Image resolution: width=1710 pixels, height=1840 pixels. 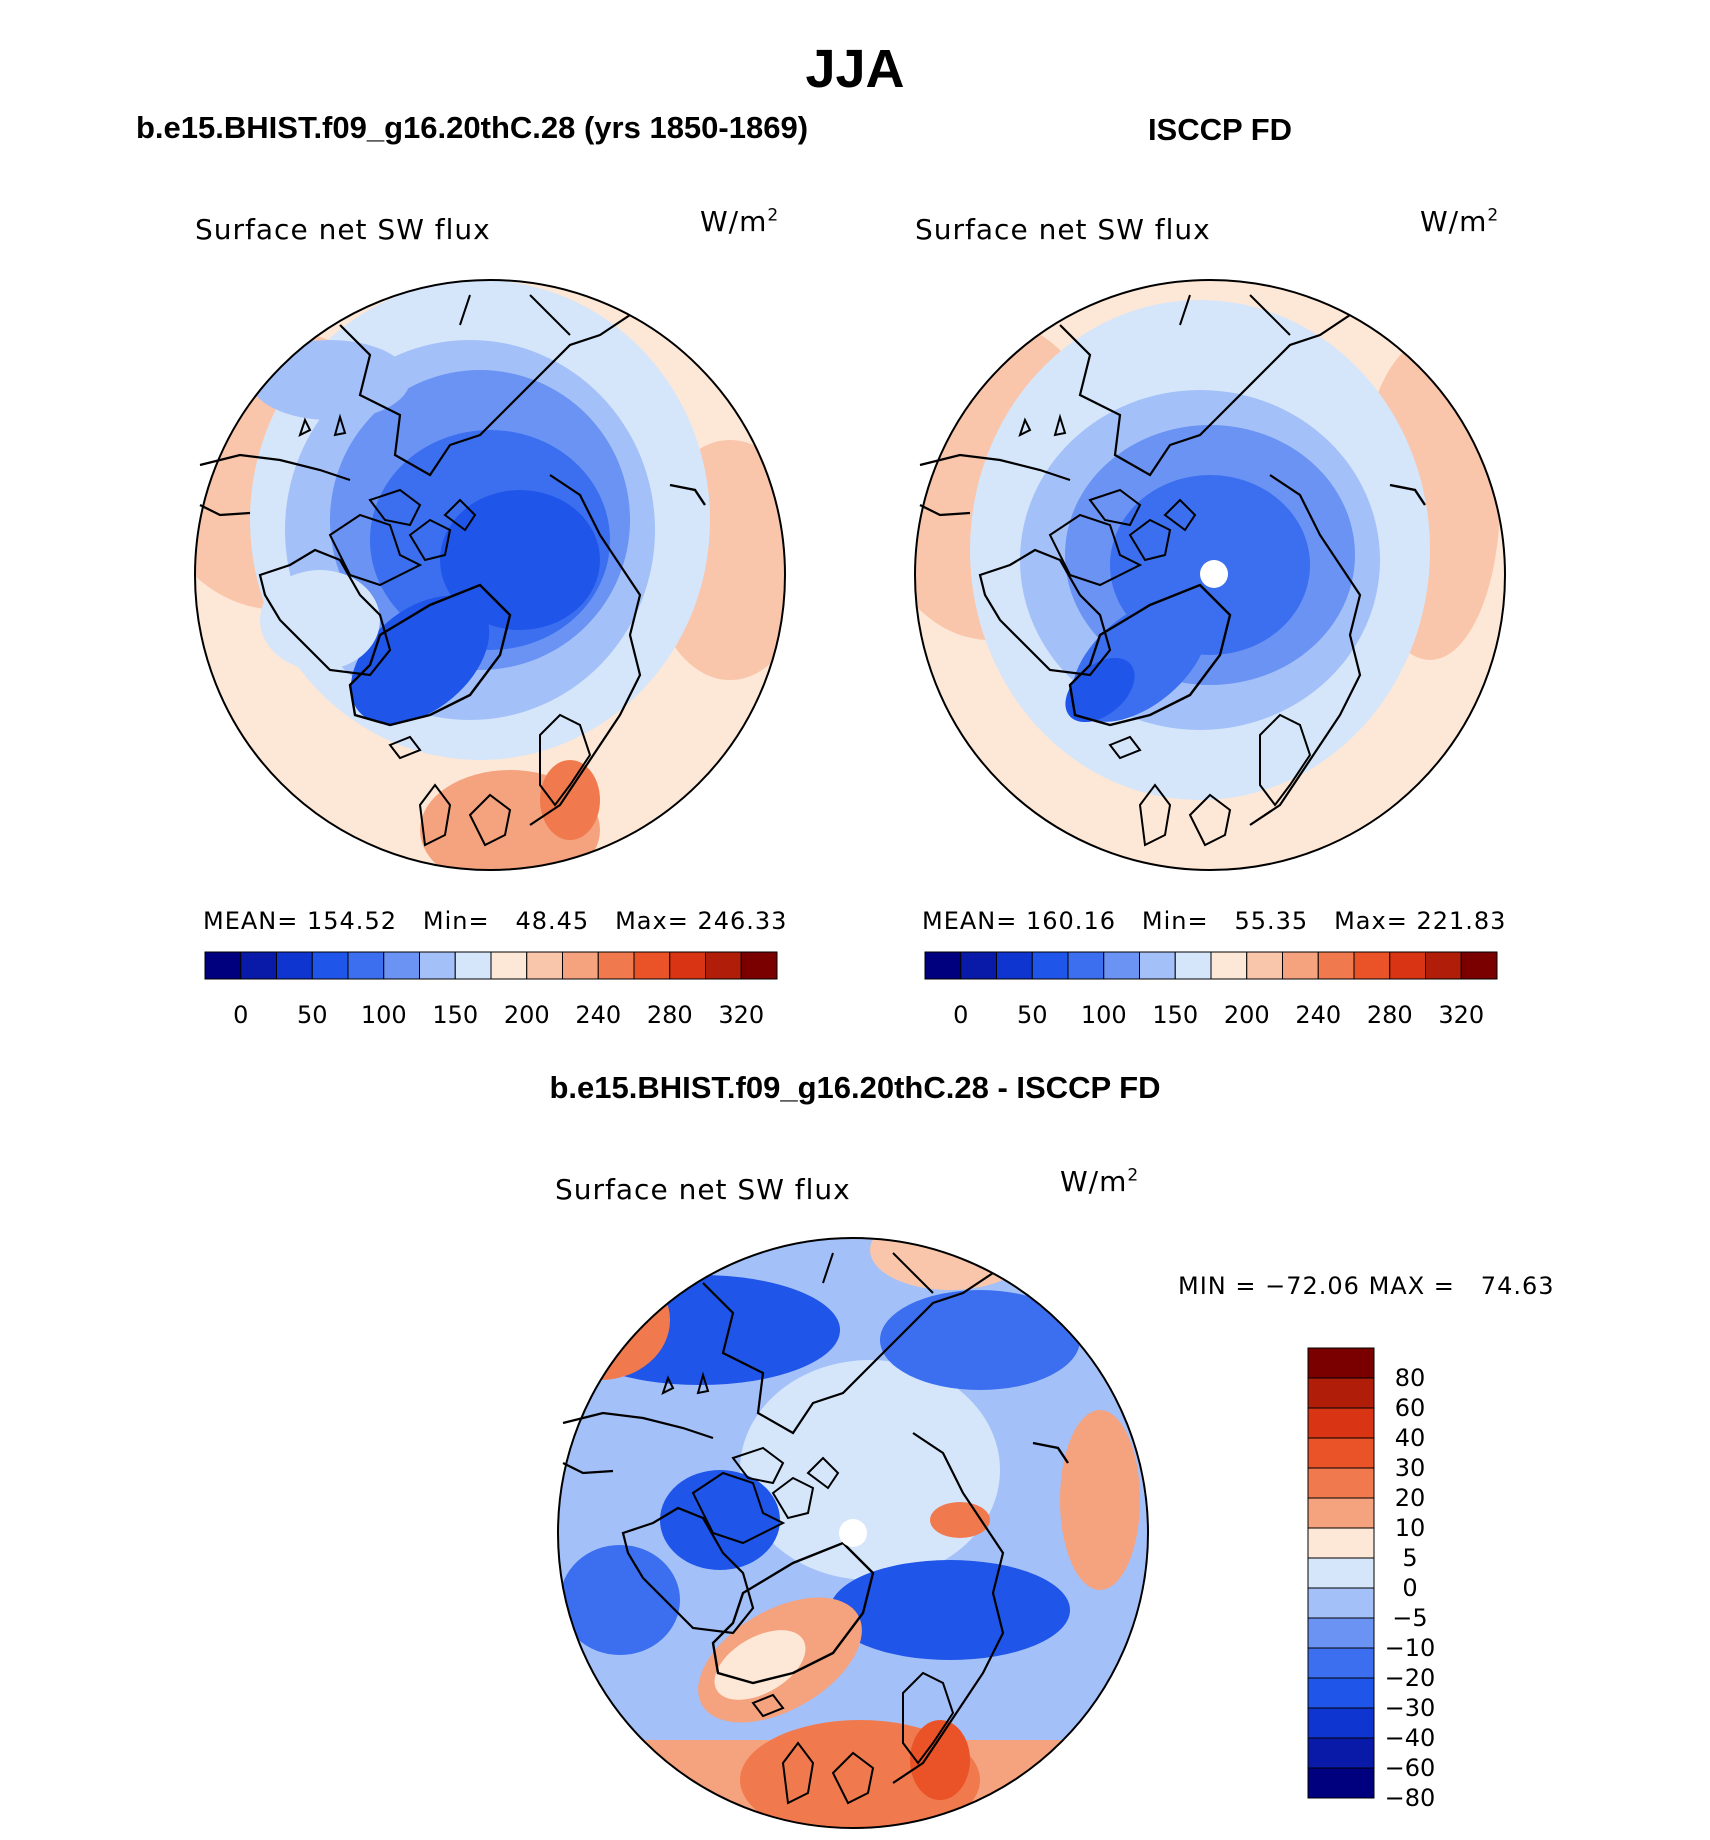 I want to click on diff-stats: MIN = −72.06 MAX = 74.63, so click(x=1366, y=1286).